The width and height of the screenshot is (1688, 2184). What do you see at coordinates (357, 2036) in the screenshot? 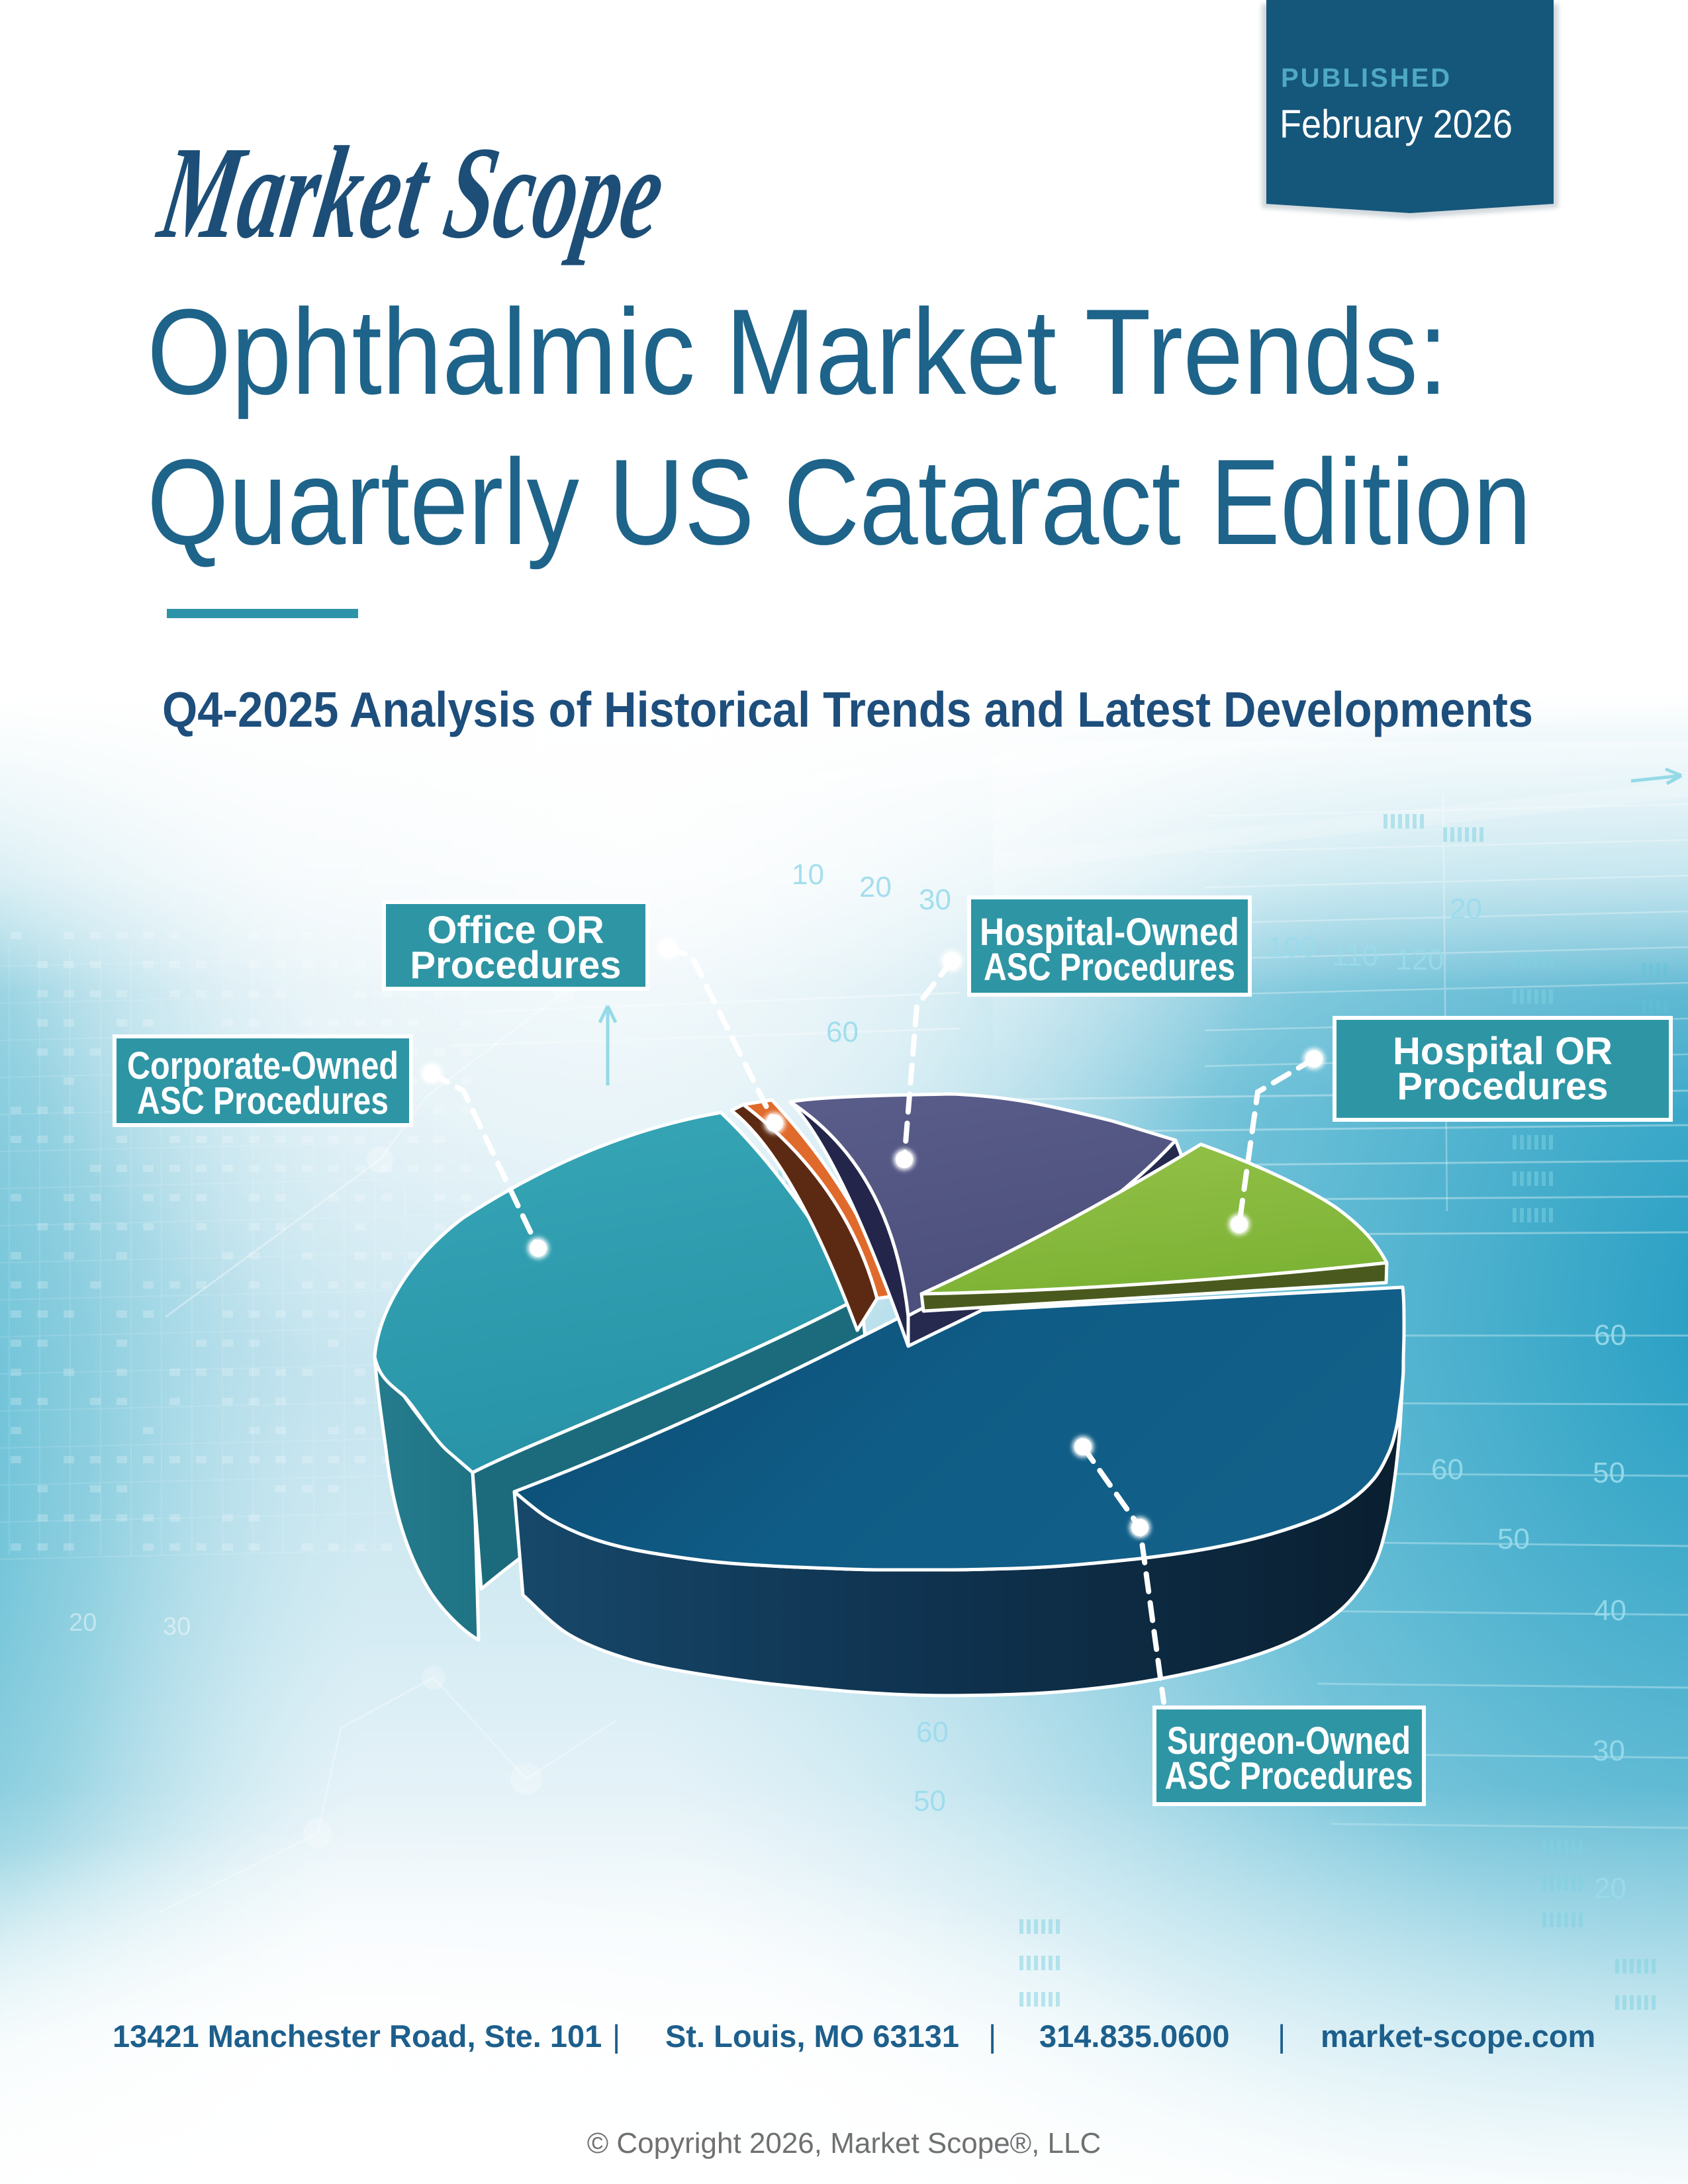
I see `svg-text:13421 Manchester Road, Ste. 10: 13421 Manchester Road, Ste. 101` at bounding box center [357, 2036].